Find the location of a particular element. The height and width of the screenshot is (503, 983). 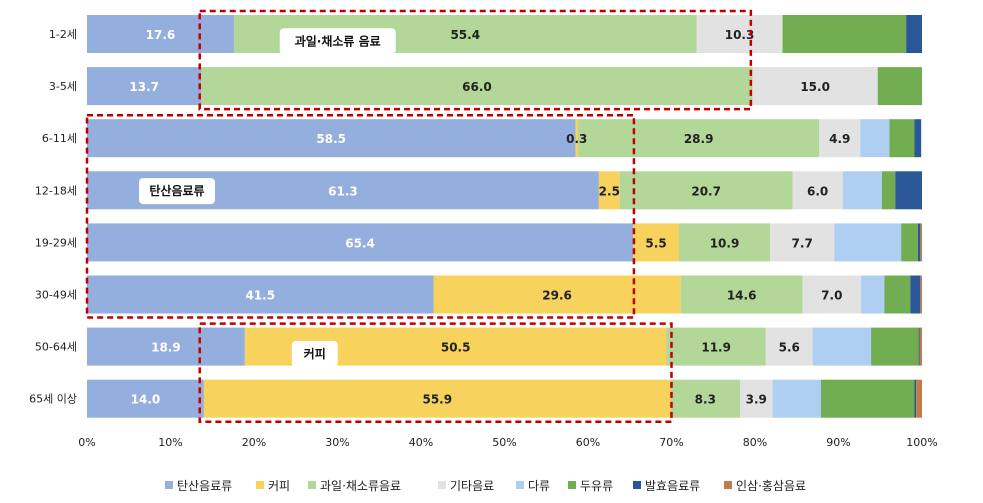

data-label: 13.7 is located at coordinates (144, 87).